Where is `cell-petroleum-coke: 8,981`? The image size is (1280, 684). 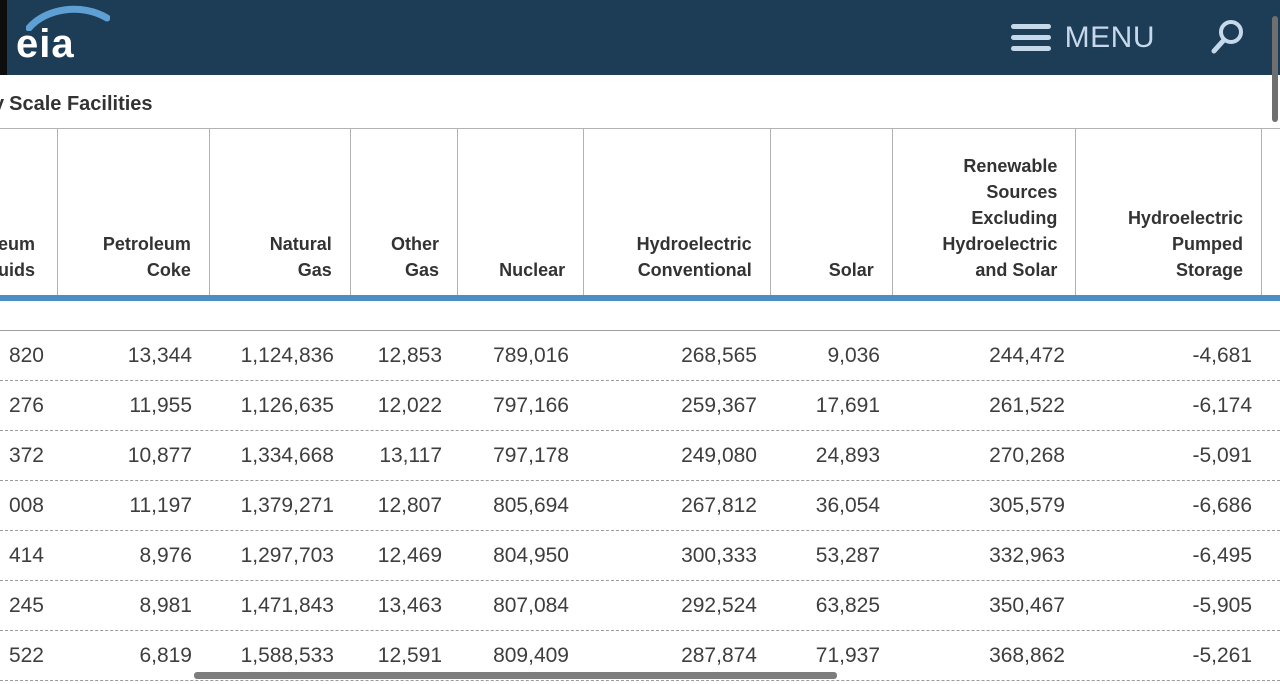 cell-petroleum-coke: 8,981 is located at coordinates (165, 605).